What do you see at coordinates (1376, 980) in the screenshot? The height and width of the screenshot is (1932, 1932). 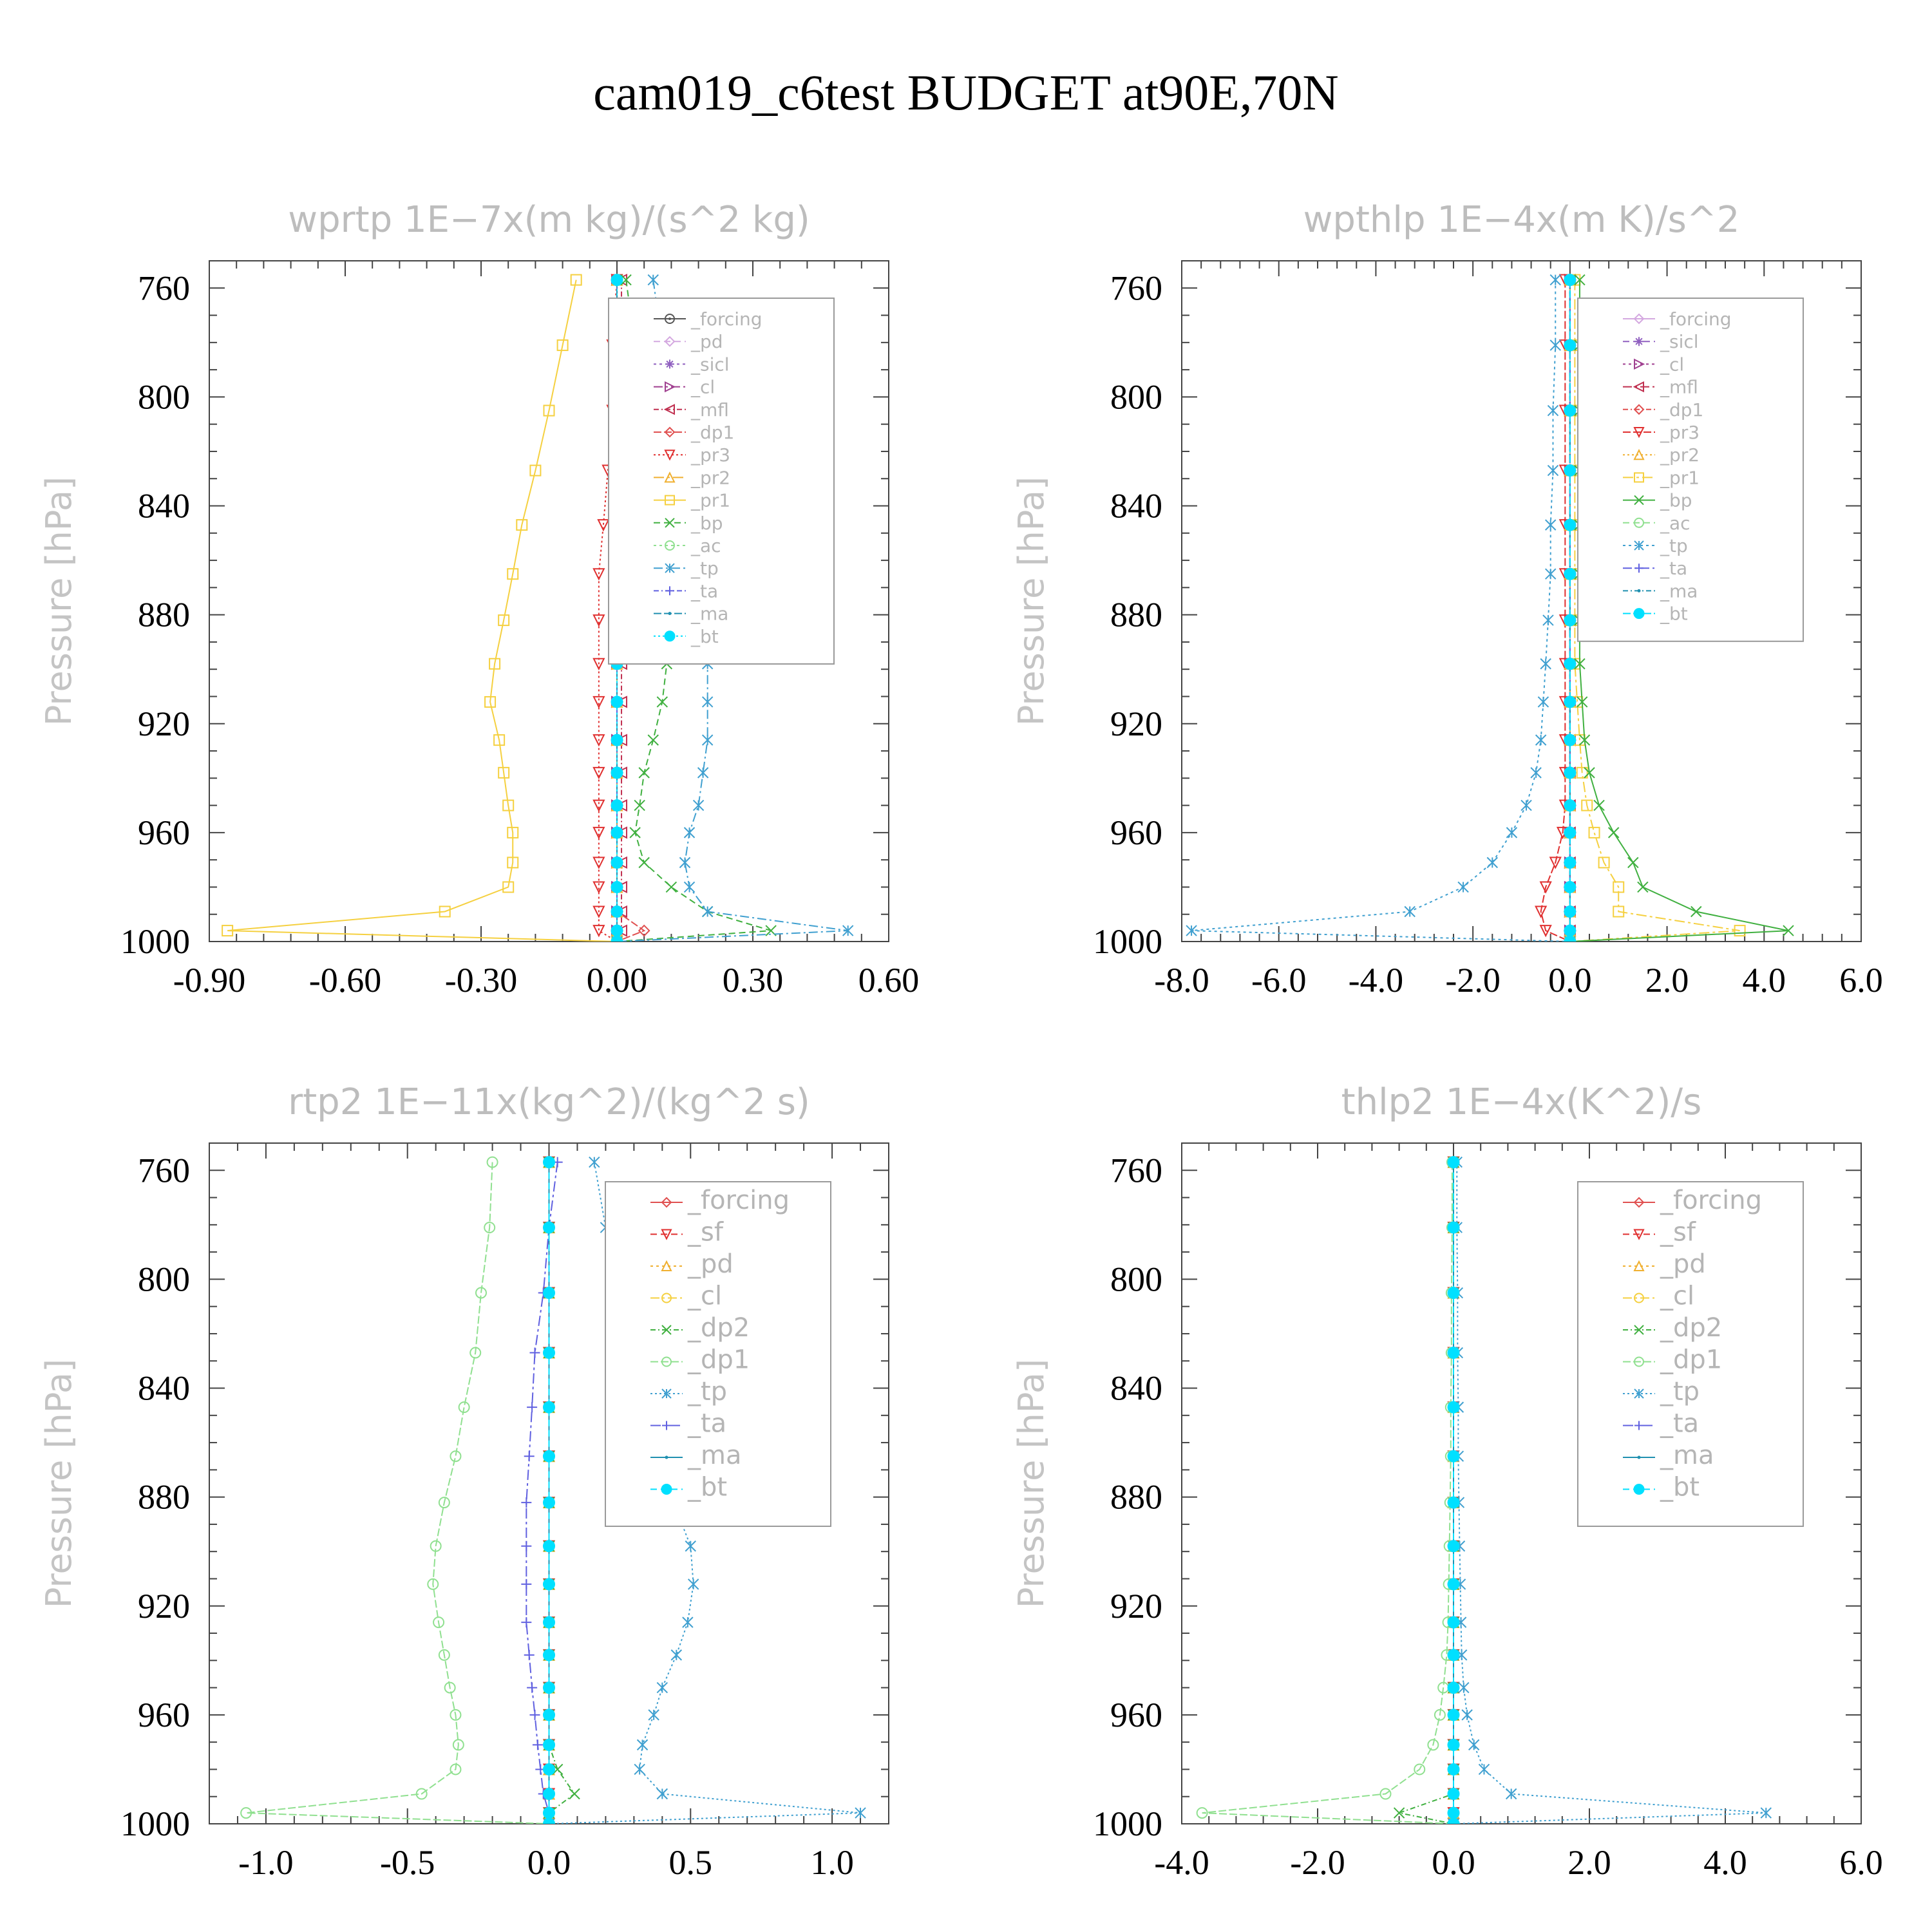 I see `x-tick-label: -4.0` at bounding box center [1376, 980].